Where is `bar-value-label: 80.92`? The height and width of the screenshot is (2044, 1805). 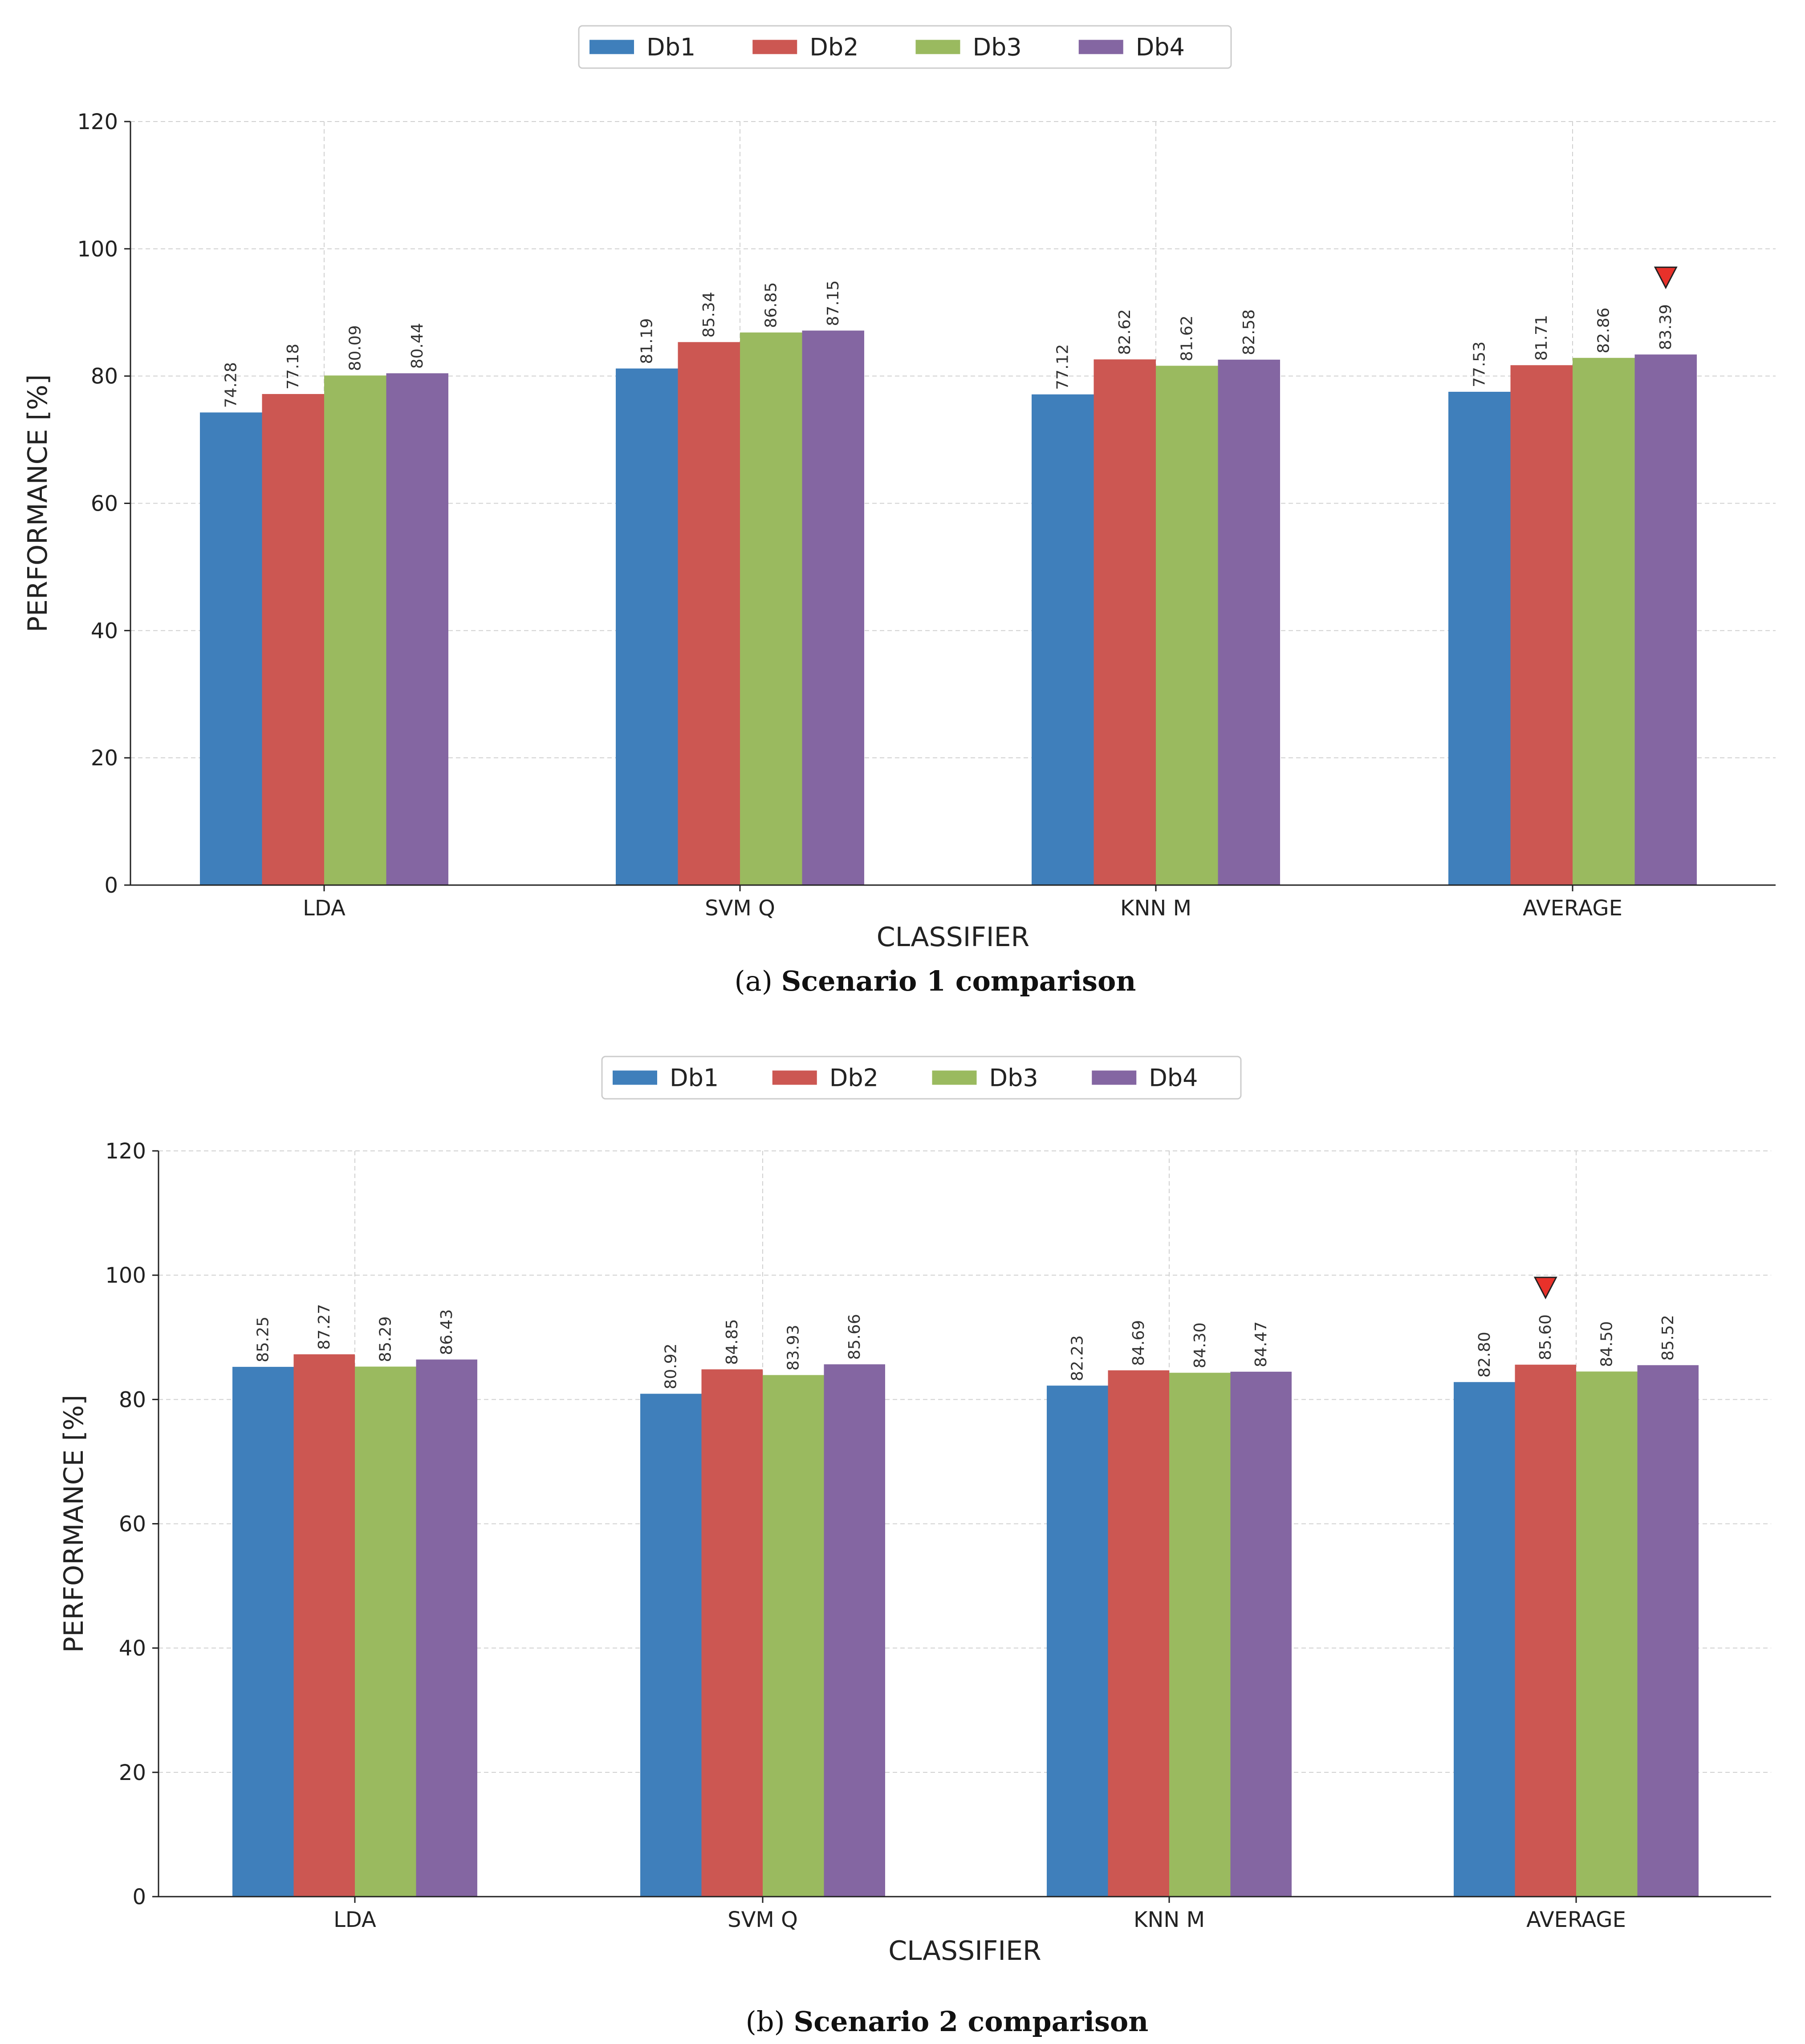 bar-value-label: 80.92 is located at coordinates (671, 1366).